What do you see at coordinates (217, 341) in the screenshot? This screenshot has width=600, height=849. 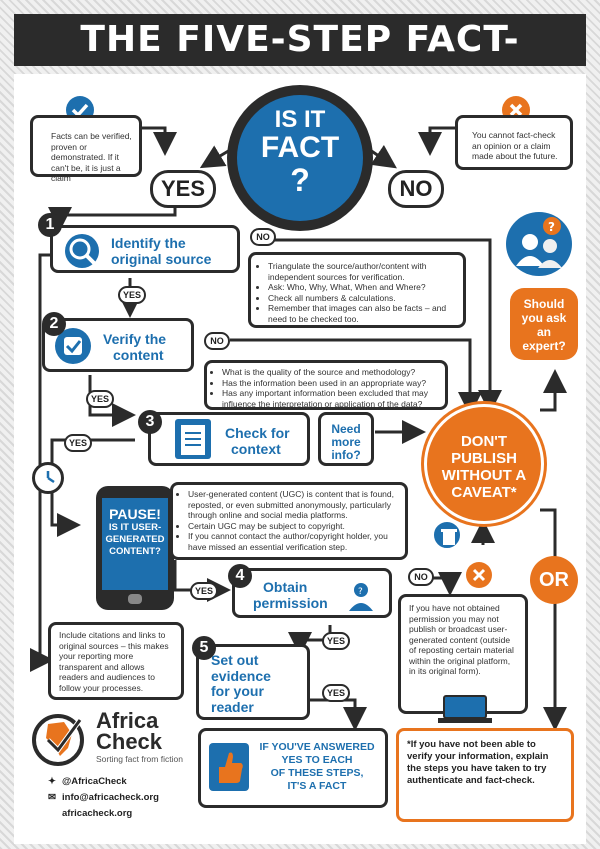 I see `step2-no-label: NO` at bounding box center [217, 341].